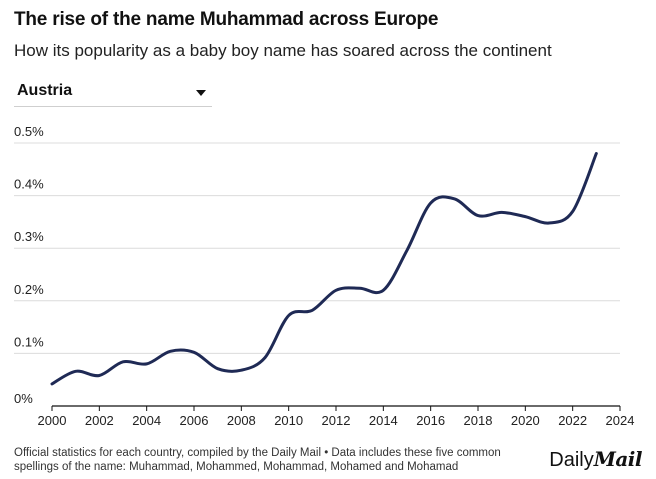 The height and width of the screenshot is (479, 656). What do you see at coordinates (29, 265) in the screenshot?
I see `y-axis: 0% 0.1% 0.2% 0.3% 0.4% 0.5%` at bounding box center [29, 265].